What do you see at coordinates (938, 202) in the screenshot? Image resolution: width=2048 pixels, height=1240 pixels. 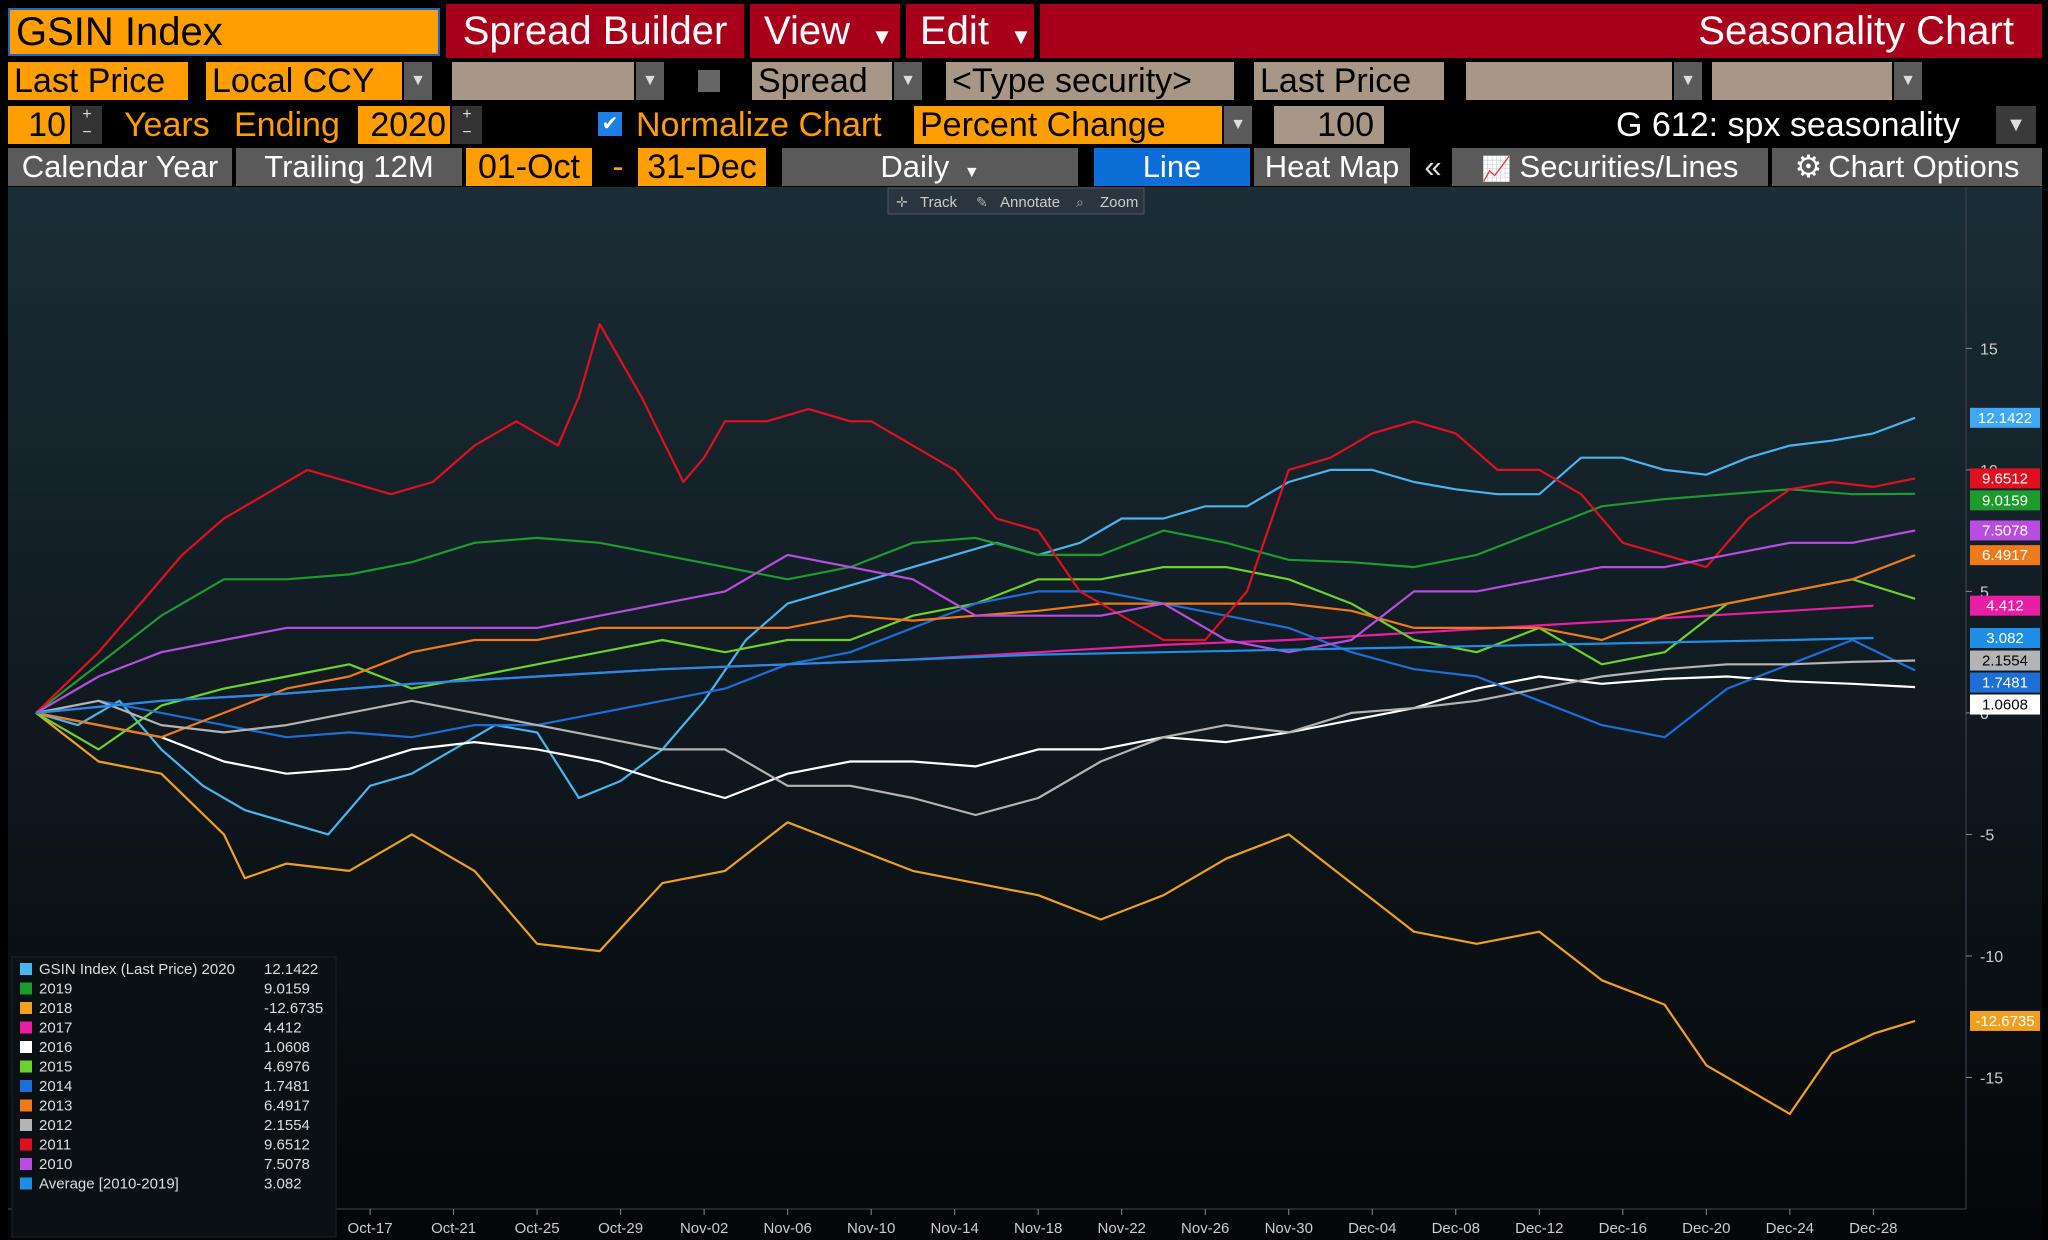 I see `track-label: Track` at bounding box center [938, 202].